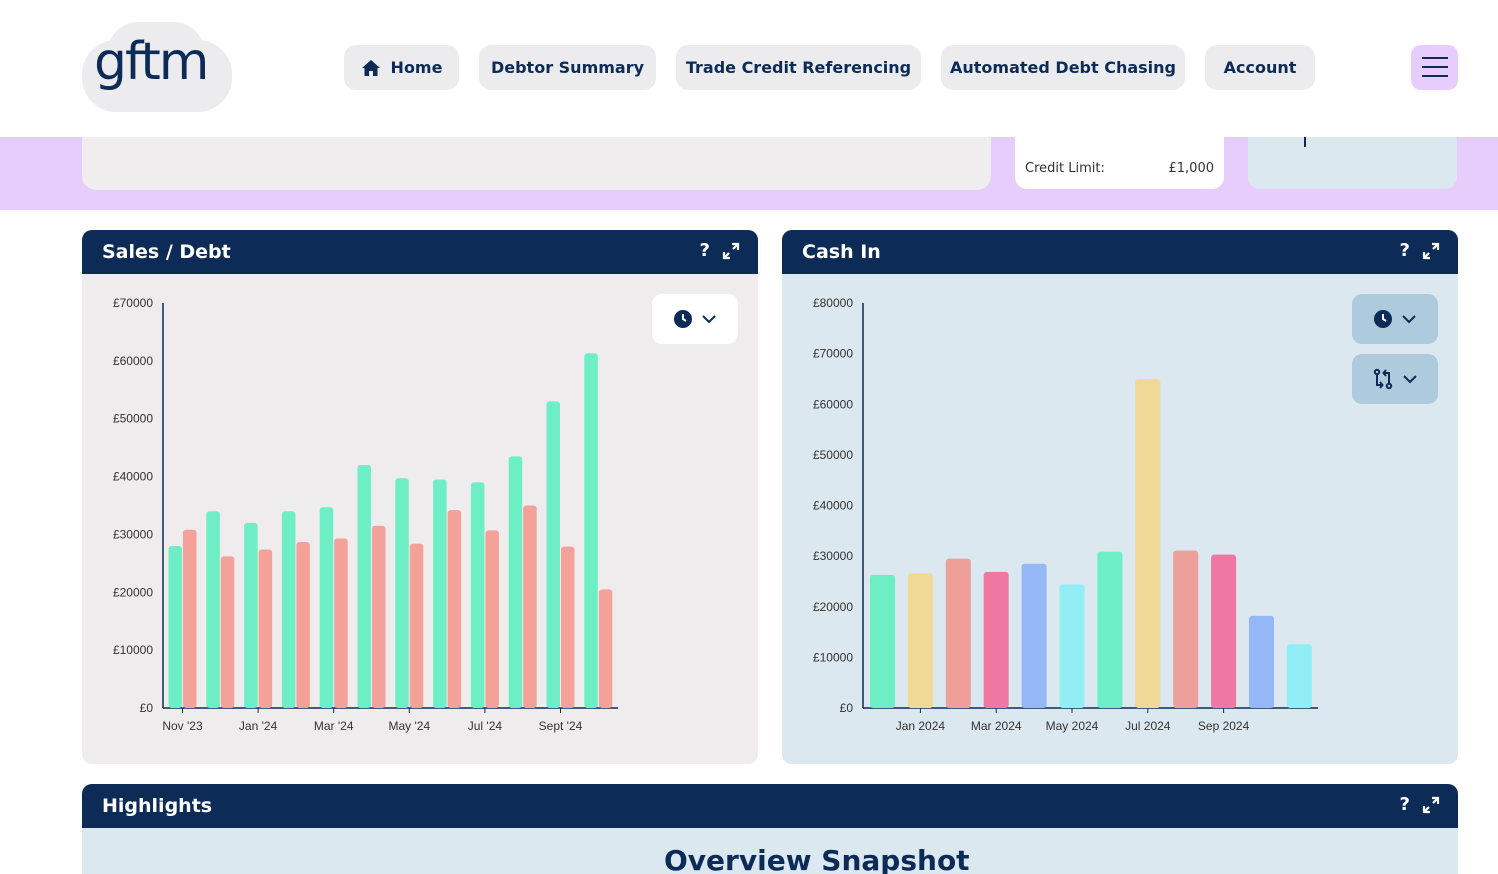 This screenshot has height=874, width=1498. Describe the element at coordinates (182, 726) in the screenshot. I see `x-tick-label: Nov '23` at that location.